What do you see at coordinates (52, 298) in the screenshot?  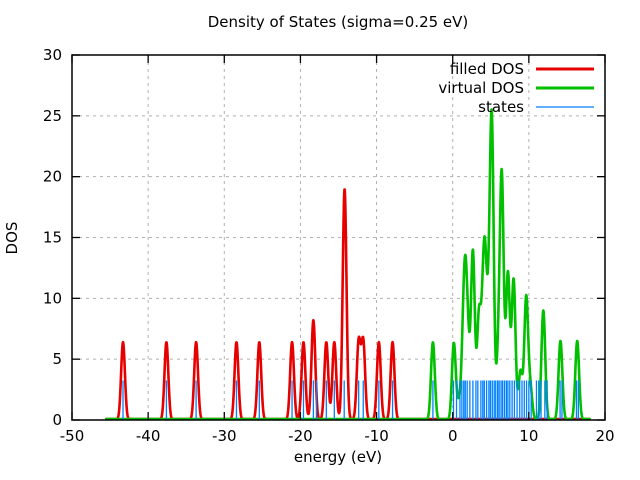 I see `y-tick-label: 10` at bounding box center [52, 298].